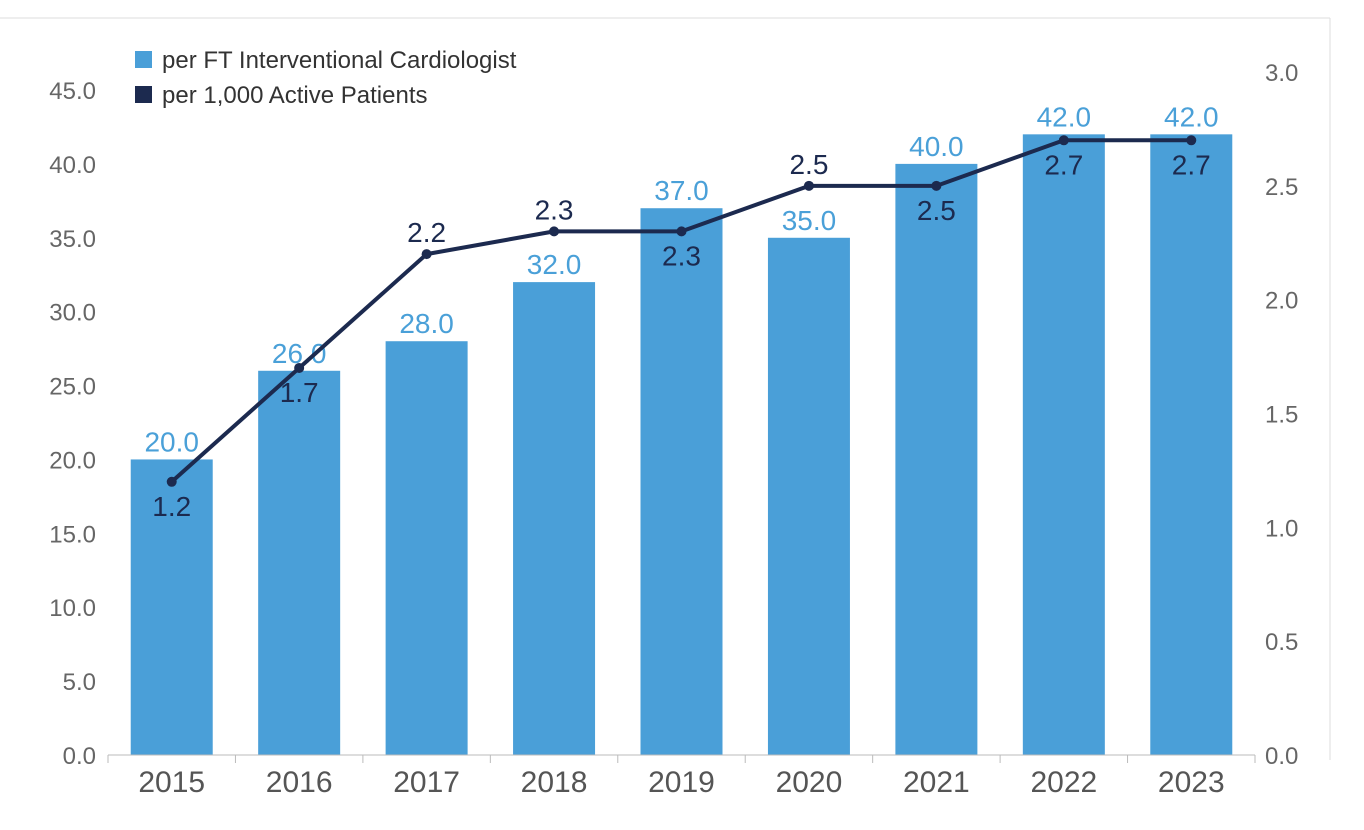 This screenshot has height=830, width=1364. I want to click on bar-value-label: 35.0, so click(809, 220).